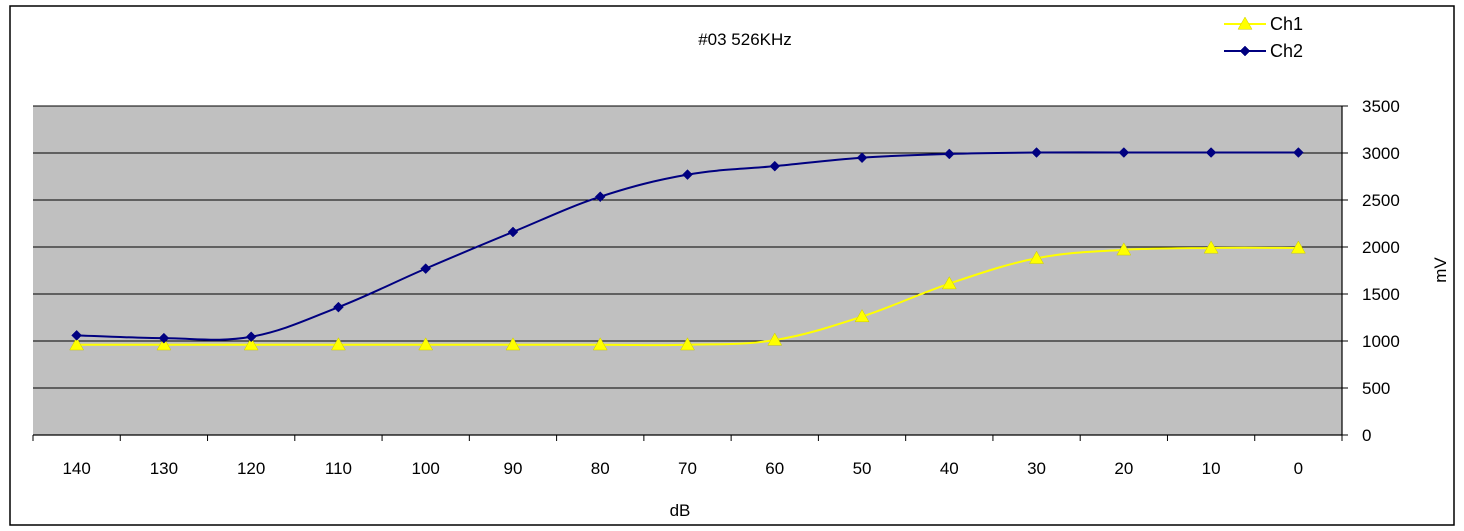  Describe the element at coordinates (774, 468) in the screenshot. I see `x-tick-label: 60` at that location.